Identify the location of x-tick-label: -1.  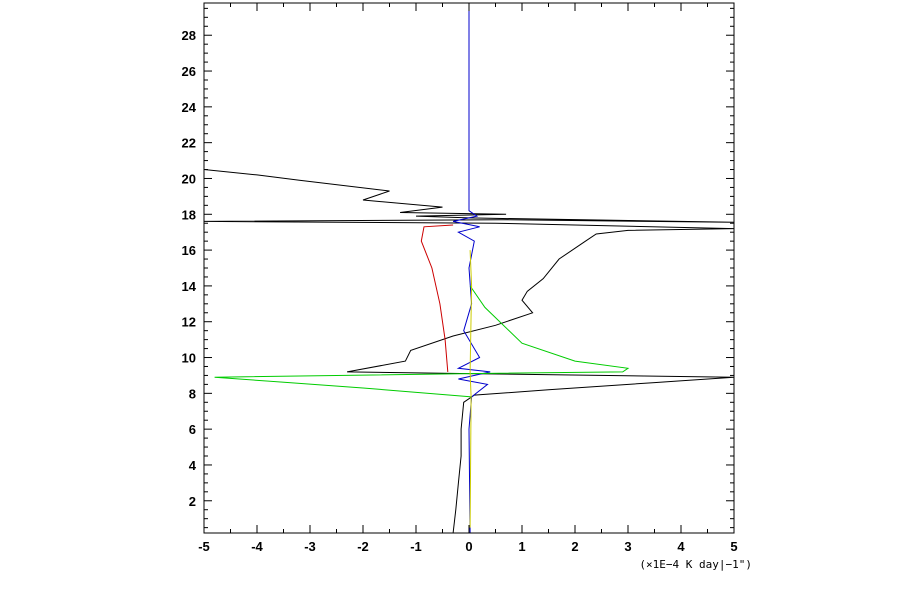
(416, 546).